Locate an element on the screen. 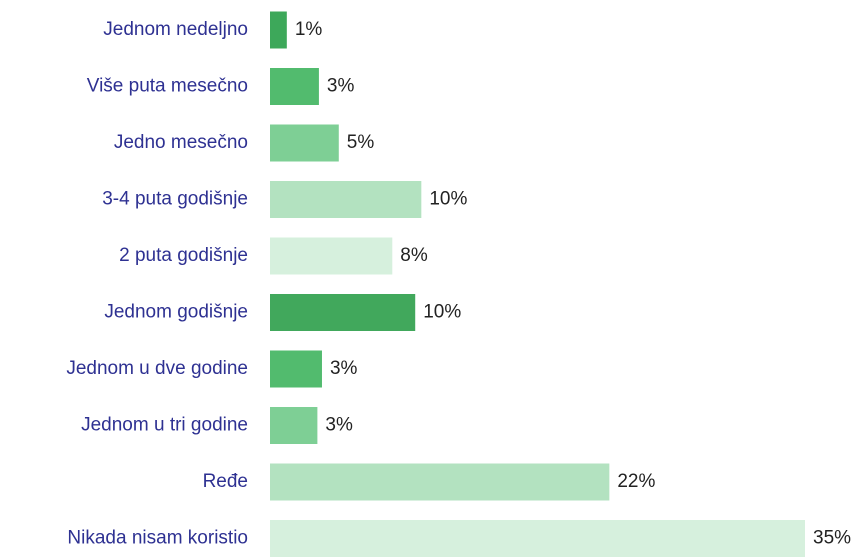 The height and width of the screenshot is (557, 867). value-label: 22% is located at coordinates (636, 481).